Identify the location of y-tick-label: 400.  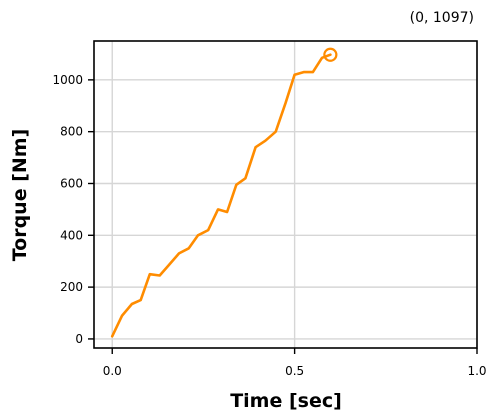
(71, 235).